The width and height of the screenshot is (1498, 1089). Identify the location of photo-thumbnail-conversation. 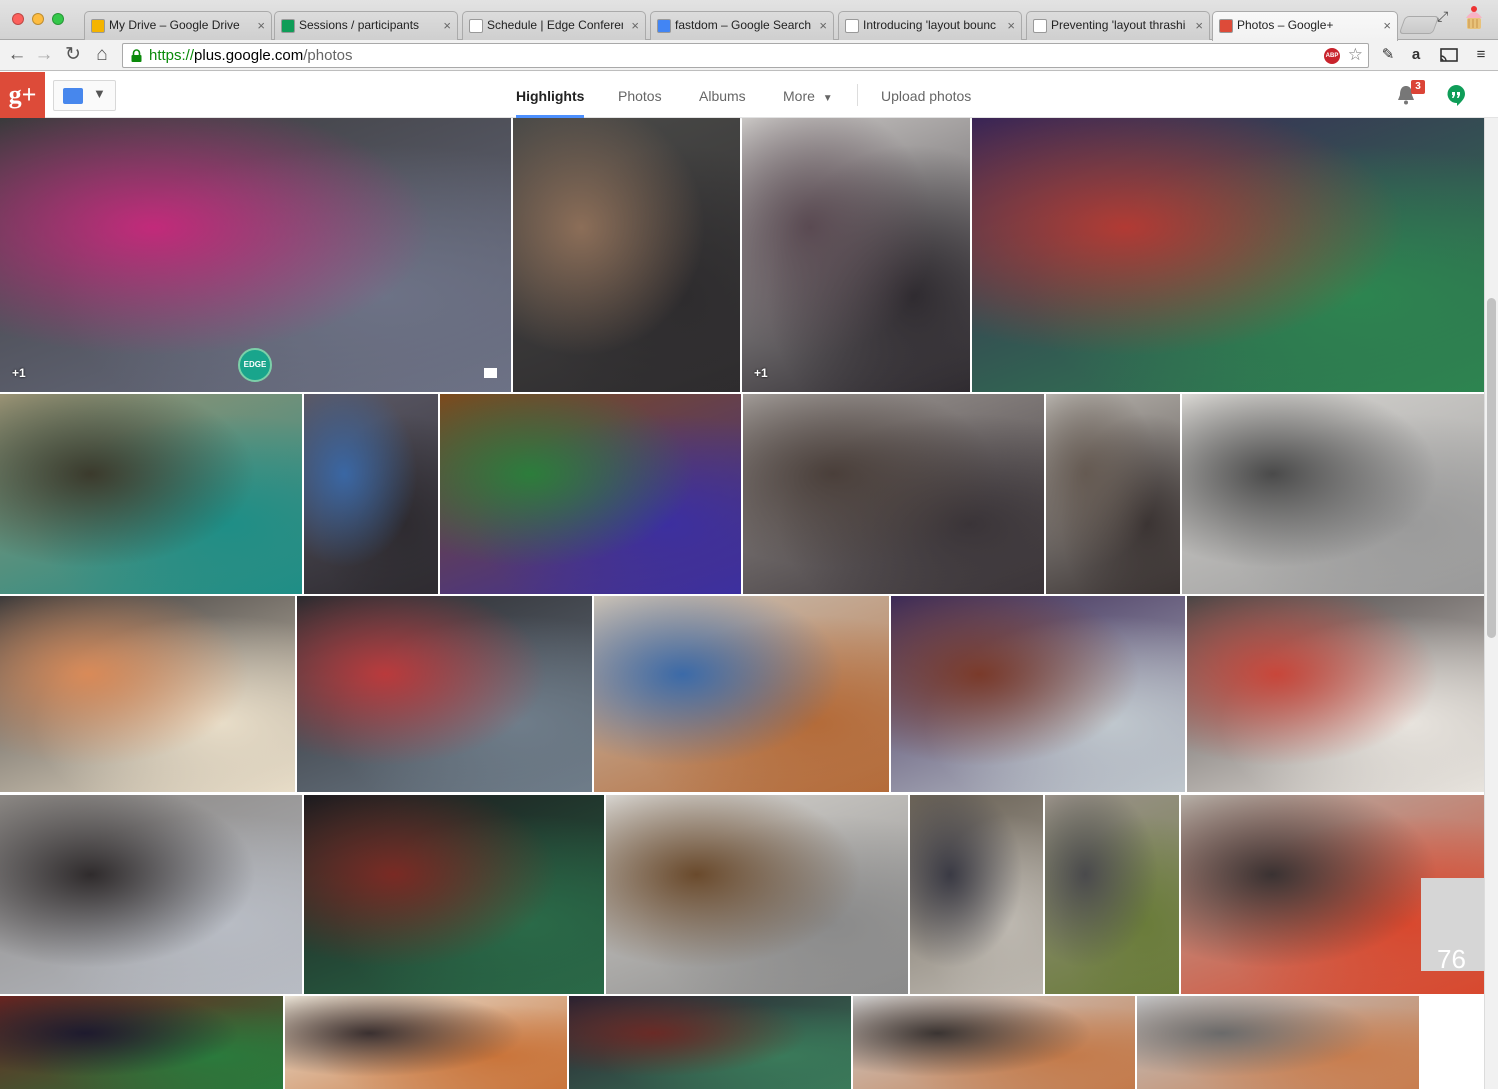
(757, 894).